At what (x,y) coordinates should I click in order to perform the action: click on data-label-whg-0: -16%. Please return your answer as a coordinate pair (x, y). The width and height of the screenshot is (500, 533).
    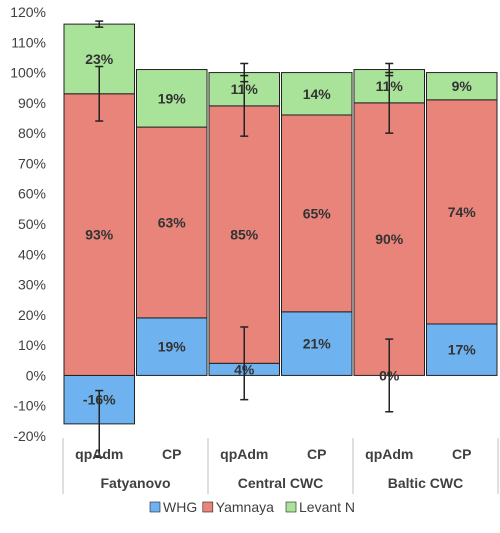
    Looking at the image, I should click on (99, 400).